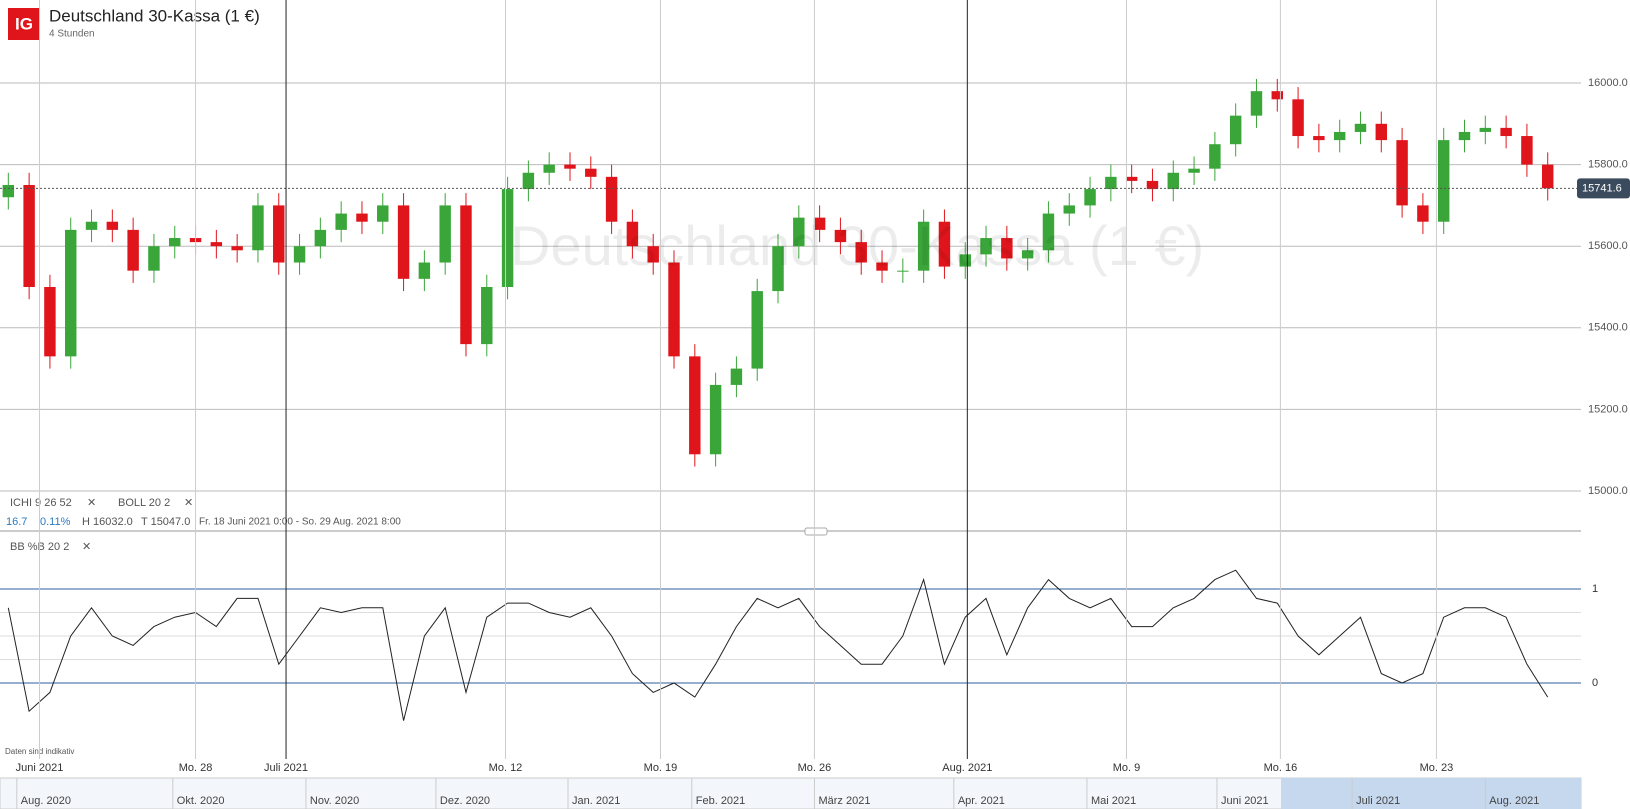  I want to click on last-price-label: 15741.6, so click(1602, 188).